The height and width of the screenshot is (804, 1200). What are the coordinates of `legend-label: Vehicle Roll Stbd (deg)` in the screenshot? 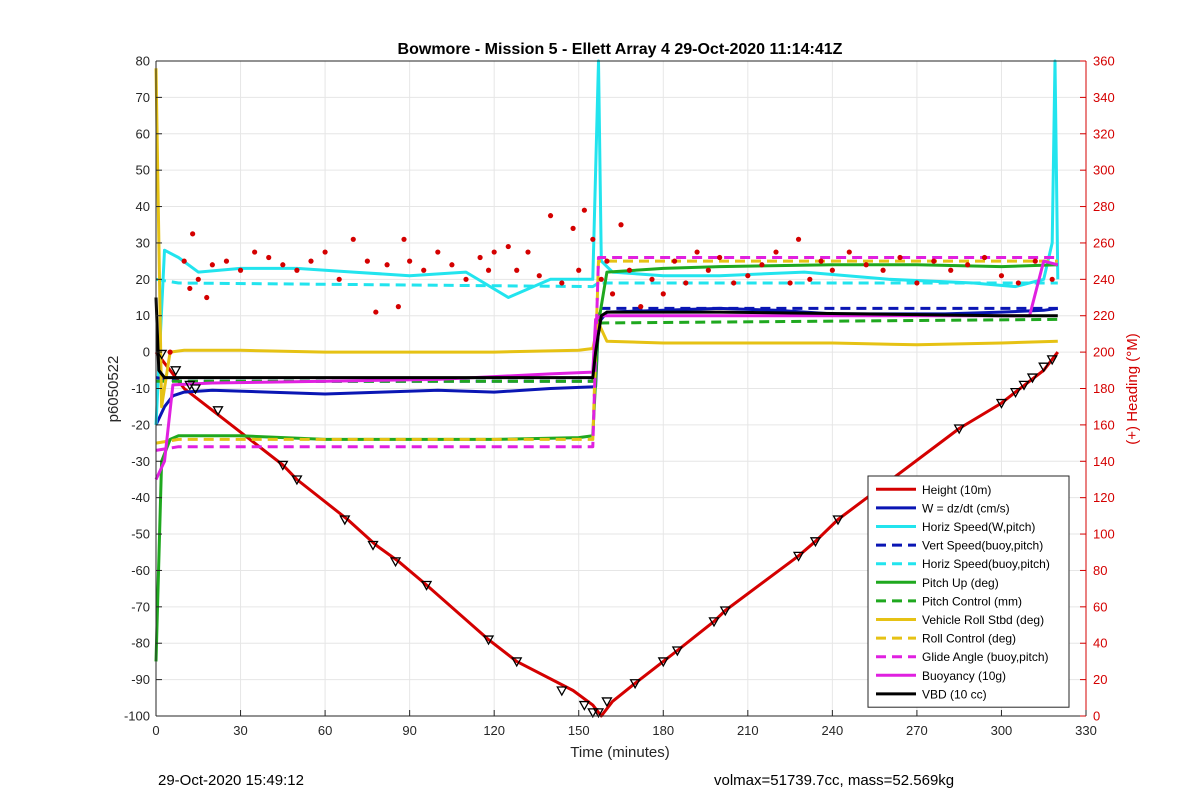 It's located at (983, 620).